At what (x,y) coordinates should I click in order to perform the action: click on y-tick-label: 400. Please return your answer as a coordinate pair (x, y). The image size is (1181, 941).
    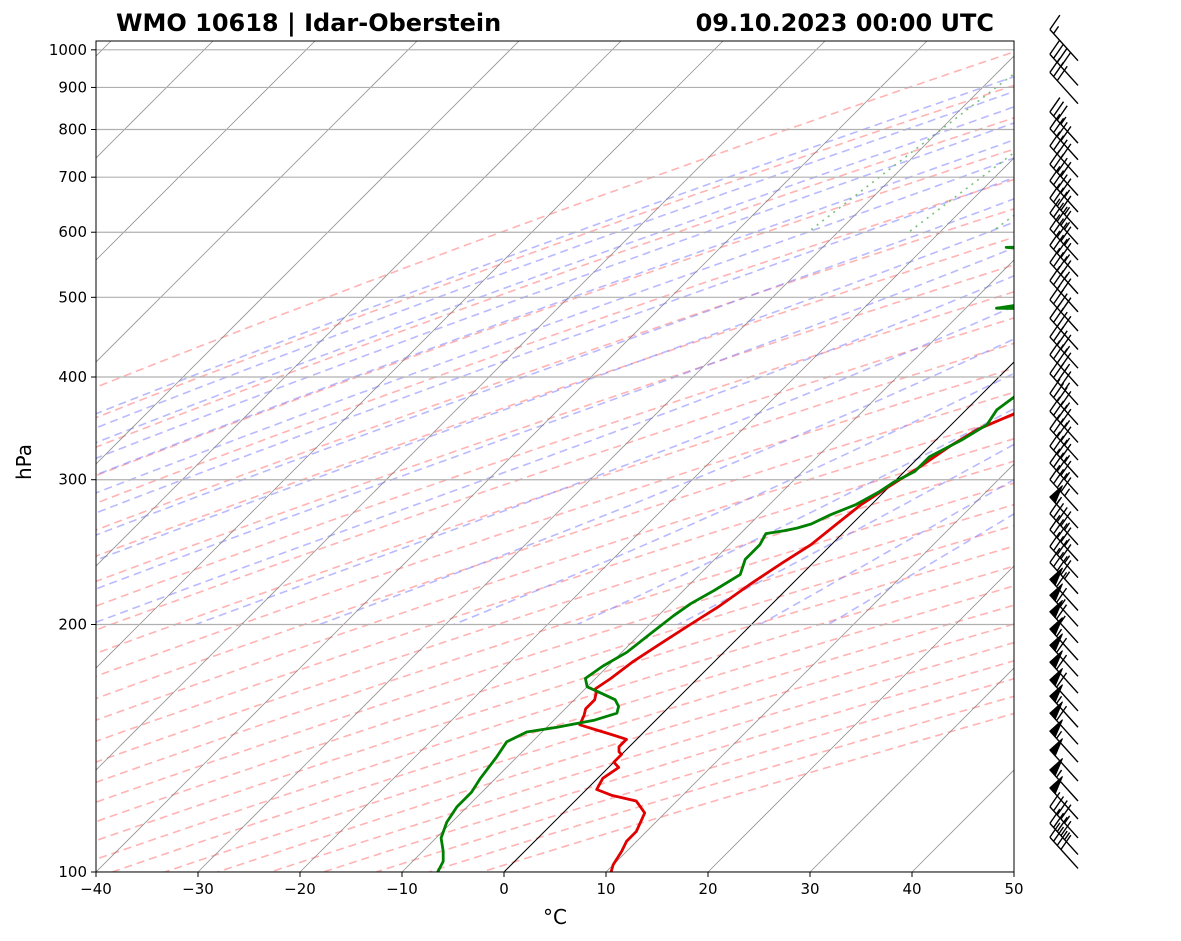
    Looking at the image, I should click on (72, 377).